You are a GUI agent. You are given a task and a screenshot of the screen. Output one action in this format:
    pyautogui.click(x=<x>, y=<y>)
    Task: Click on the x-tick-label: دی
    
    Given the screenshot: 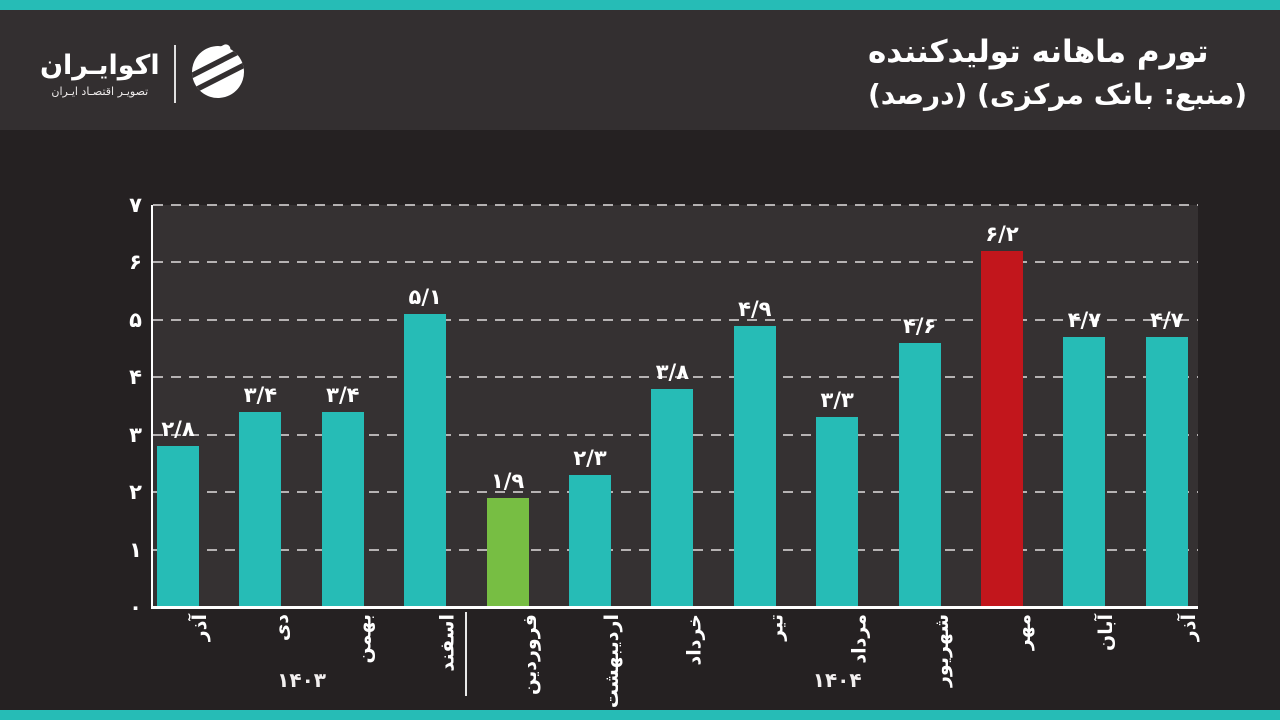 What is the action you would take?
    pyautogui.click(x=282, y=628)
    